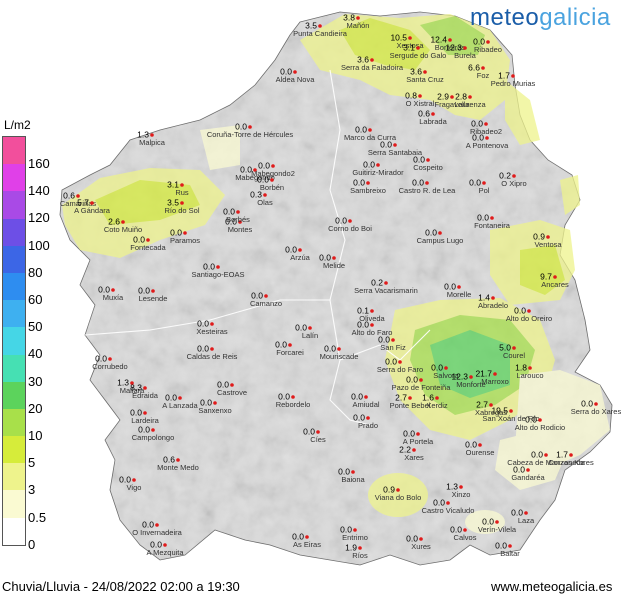  What do you see at coordinates (181, 210) in the screenshot?
I see `station-name: Río do Sol` at bounding box center [181, 210].